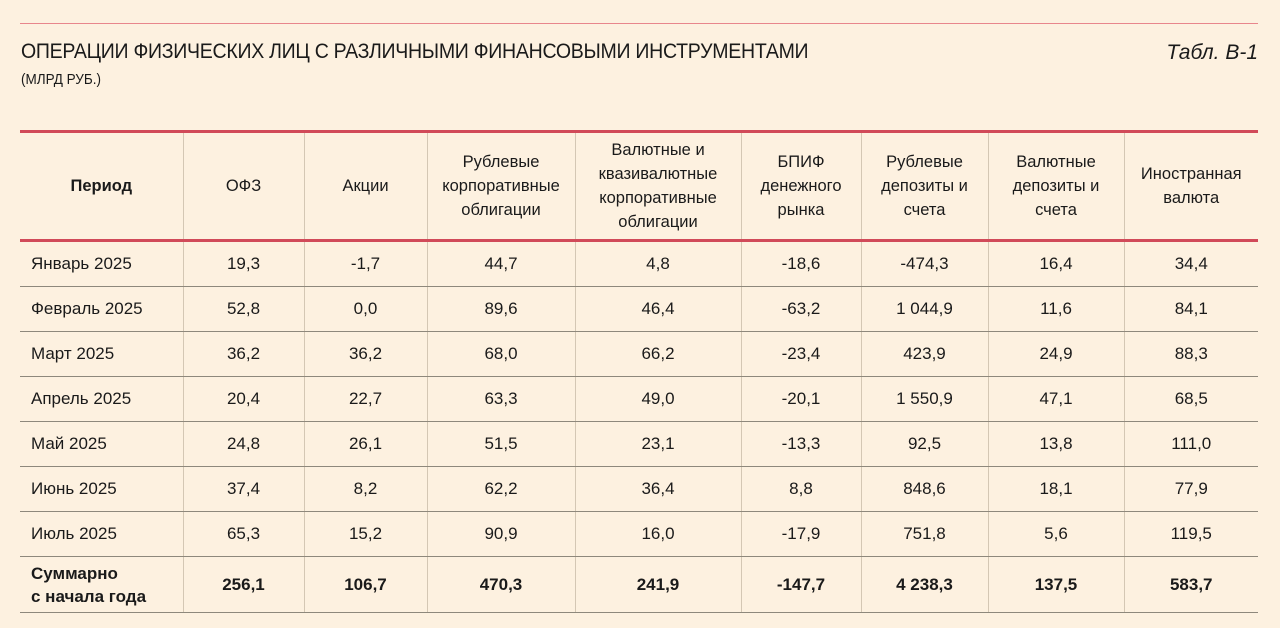 This screenshot has height=628, width=1280. I want to click on cell-period: Апрель 2025, so click(101, 399).